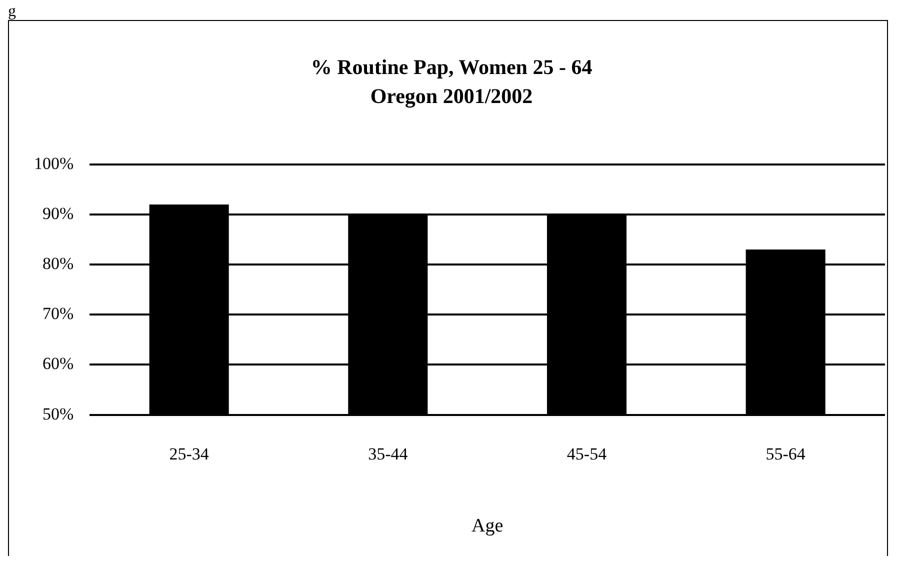 Image resolution: width=901 pixels, height=564 pixels. What do you see at coordinates (54, 163) in the screenshot?
I see `y-tick-label: 100%` at bounding box center [54, 163].